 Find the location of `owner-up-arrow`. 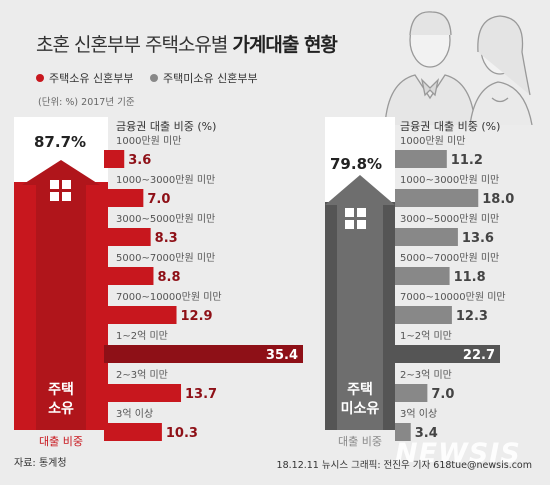

owner-up-arrow is located at coordinates (61, 295).